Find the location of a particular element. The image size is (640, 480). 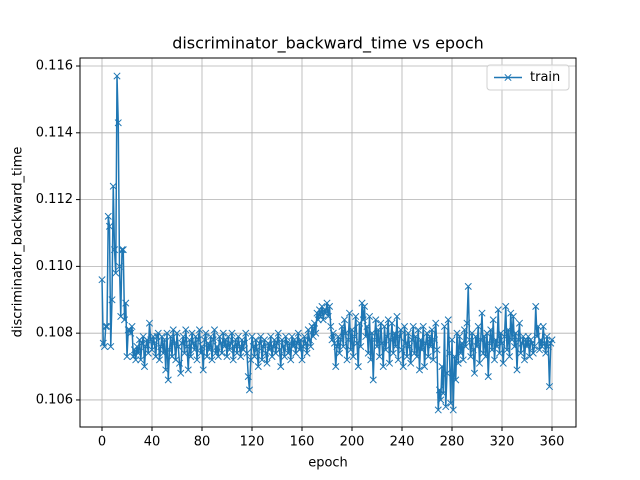

x-tick-label: 280 is located at coordinates (452, 442).